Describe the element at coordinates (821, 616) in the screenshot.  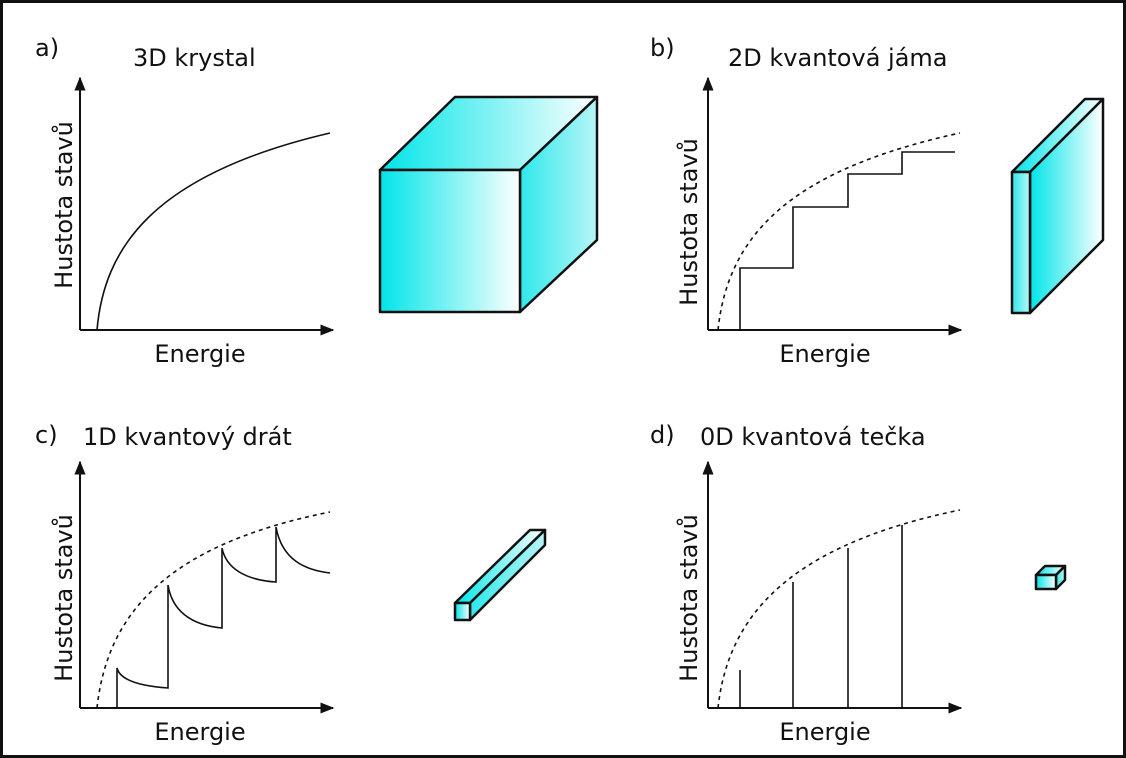
I see `dos-deltas` at that location.